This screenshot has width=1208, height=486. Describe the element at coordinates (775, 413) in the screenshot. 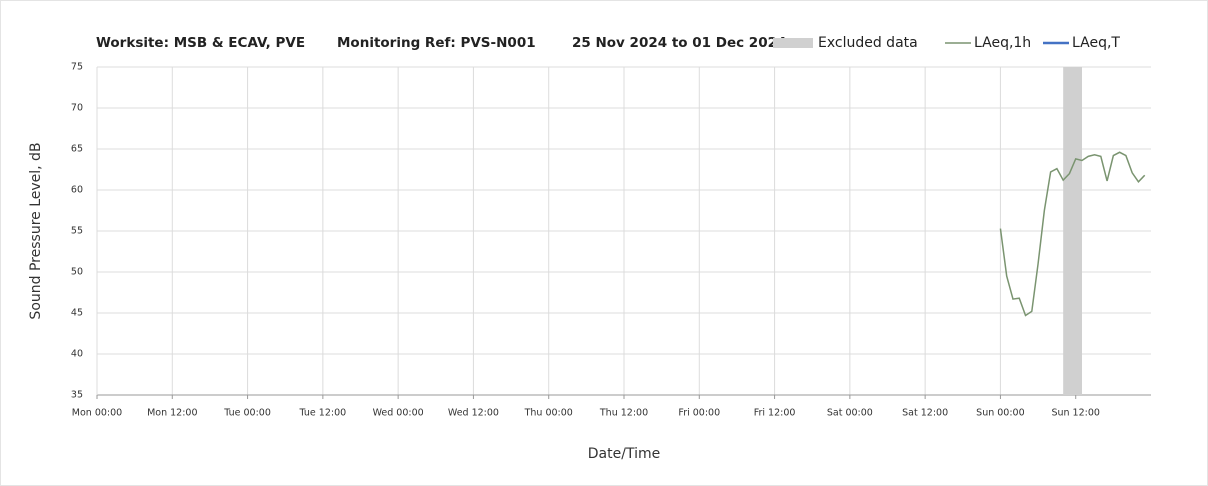

I see `x-tick-label: Fri 12:00` at that location.